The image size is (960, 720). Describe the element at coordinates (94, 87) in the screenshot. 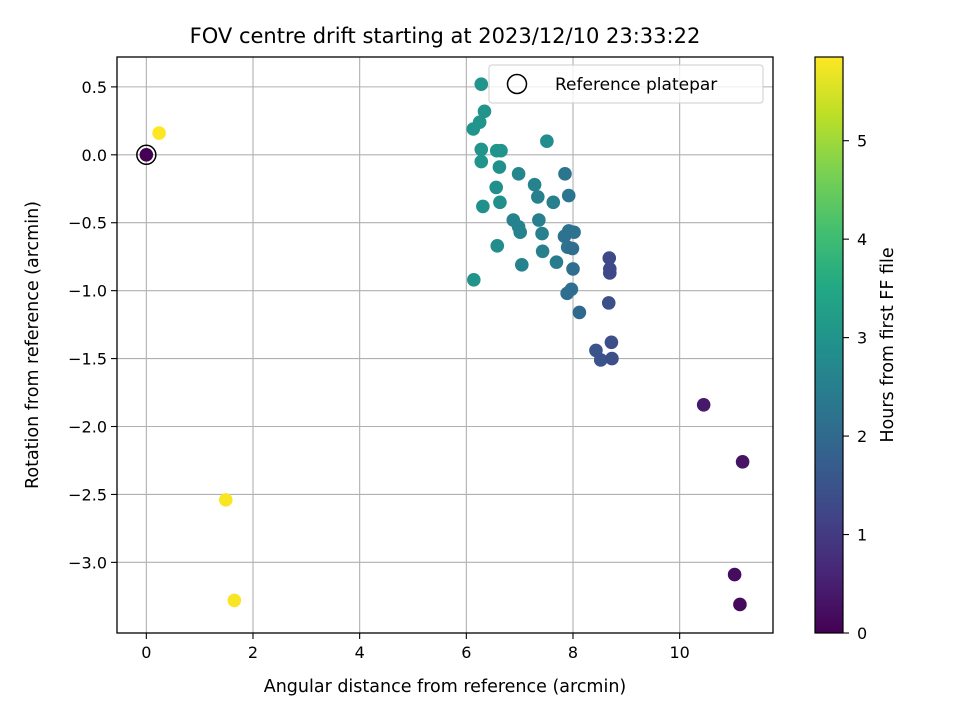

I see `y-tick-label: 0.5` at that location.